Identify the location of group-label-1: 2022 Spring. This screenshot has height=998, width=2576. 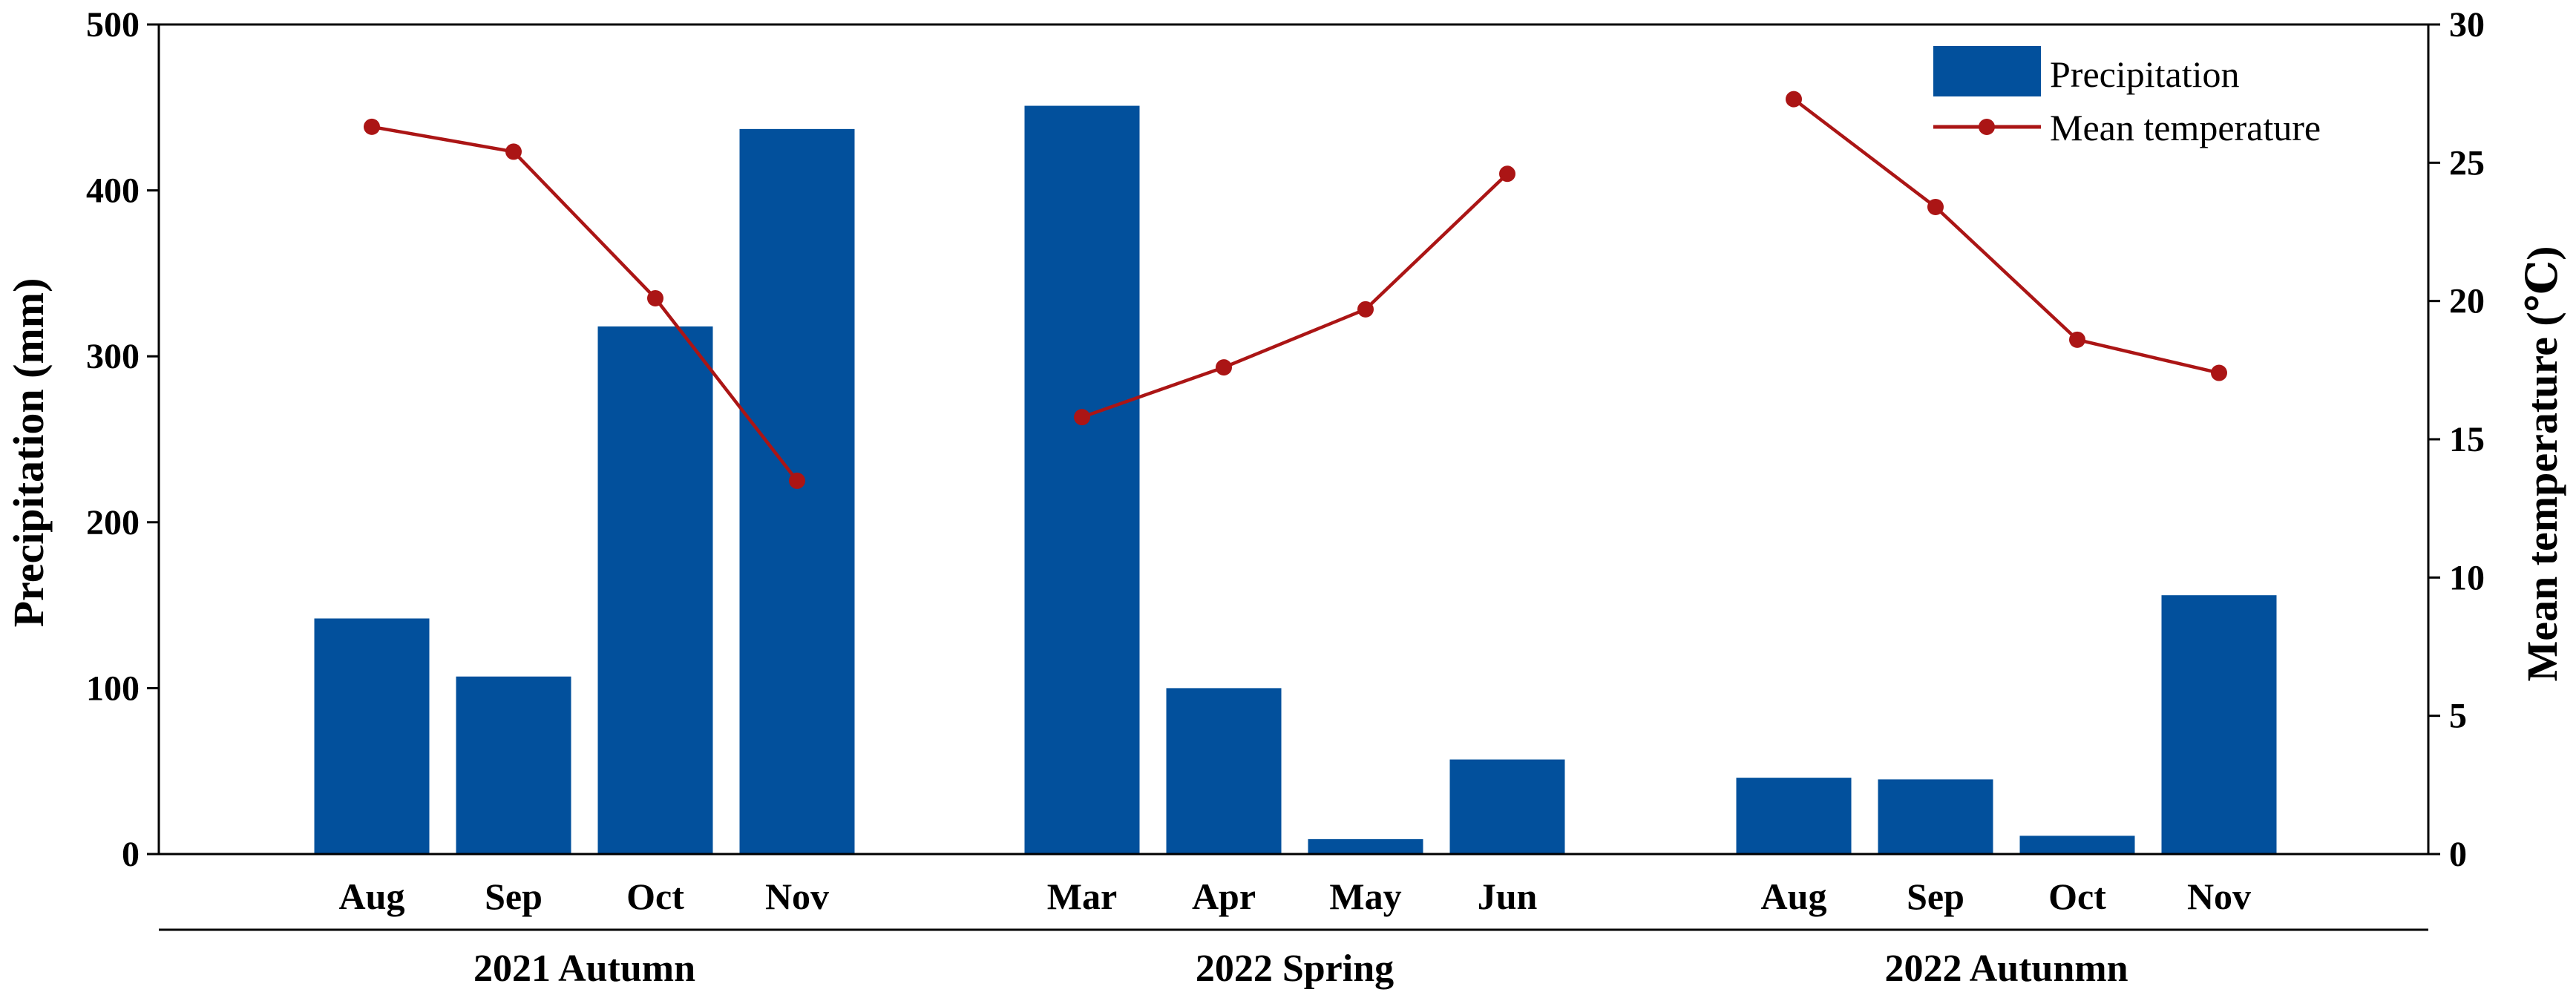
(1295, 969).